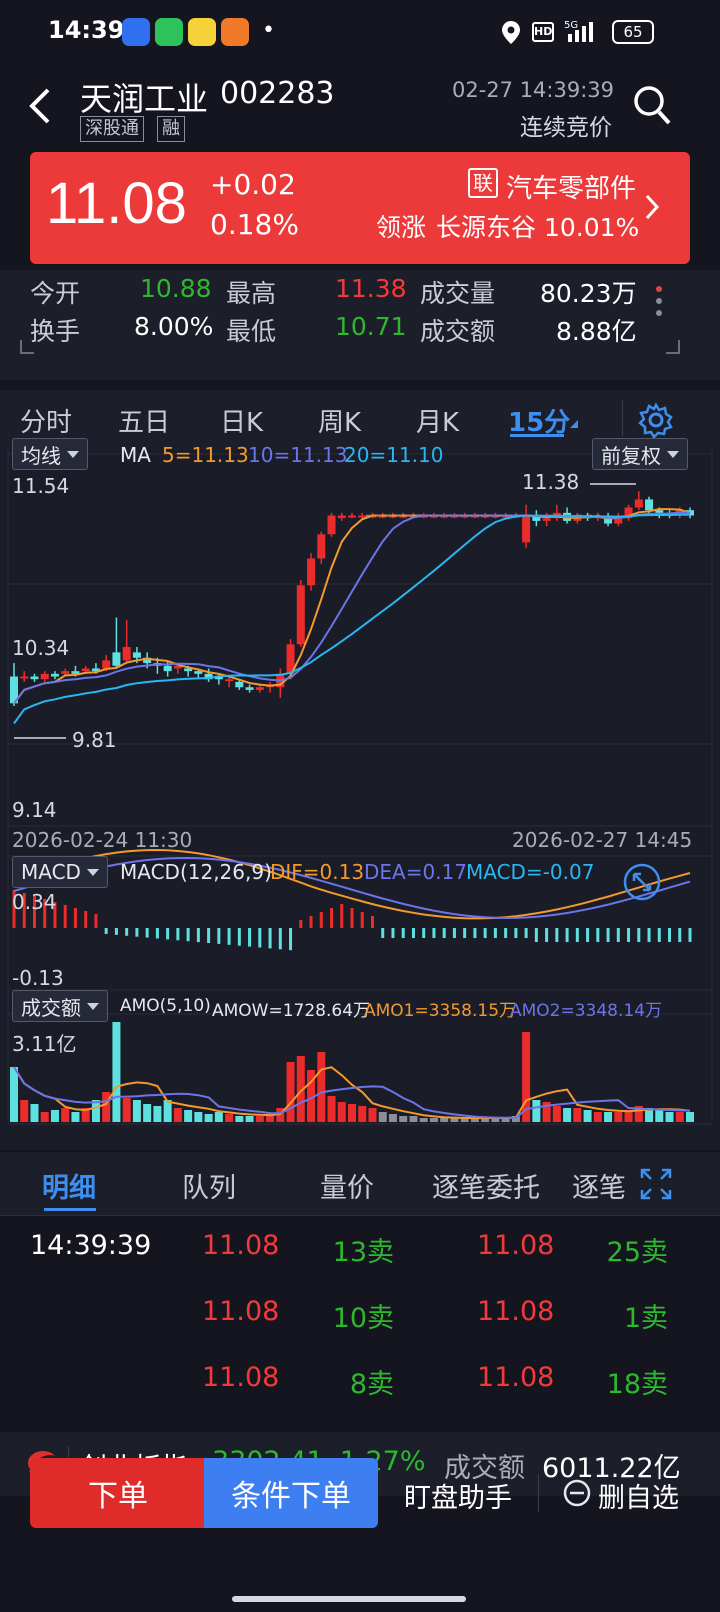  What do you see at coordinates (656, 1184) in the screenshot?
I see `fullscreen-icon` at bounding box center [656, 1184].